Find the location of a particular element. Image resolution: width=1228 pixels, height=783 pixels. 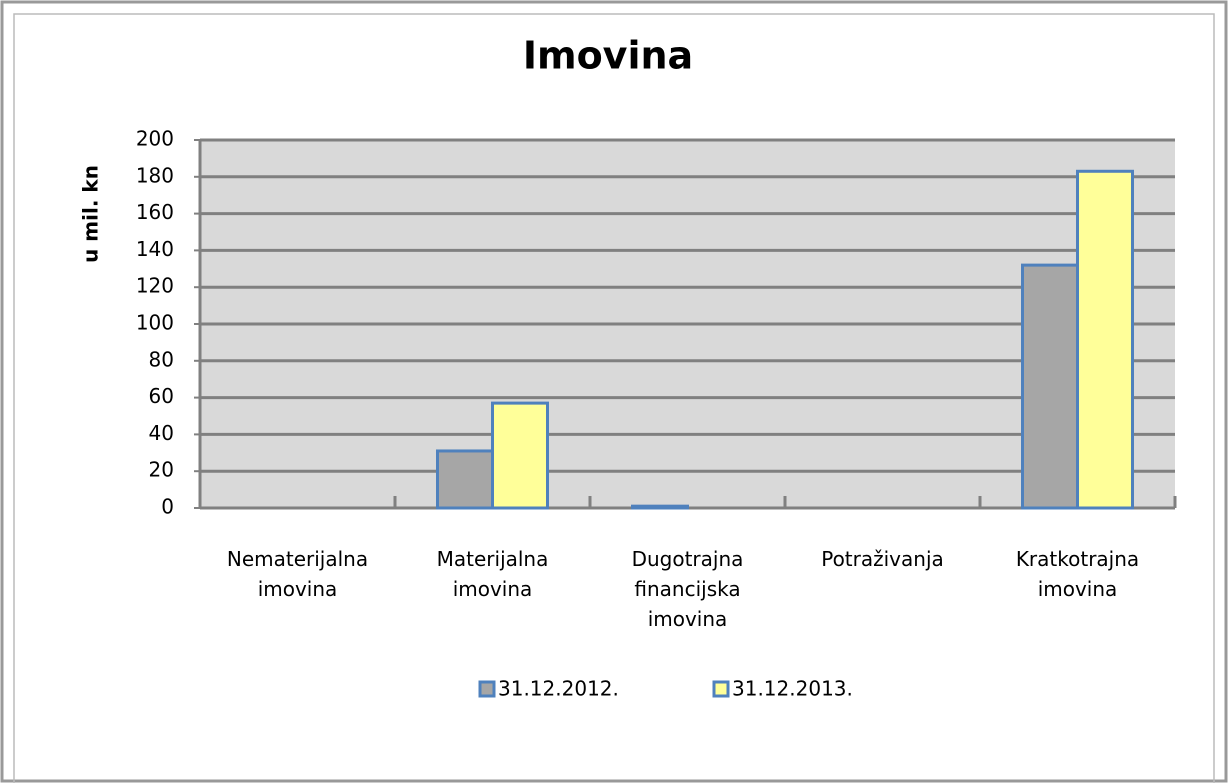

chart-title: Imovina is located at coordinates (608, 56).